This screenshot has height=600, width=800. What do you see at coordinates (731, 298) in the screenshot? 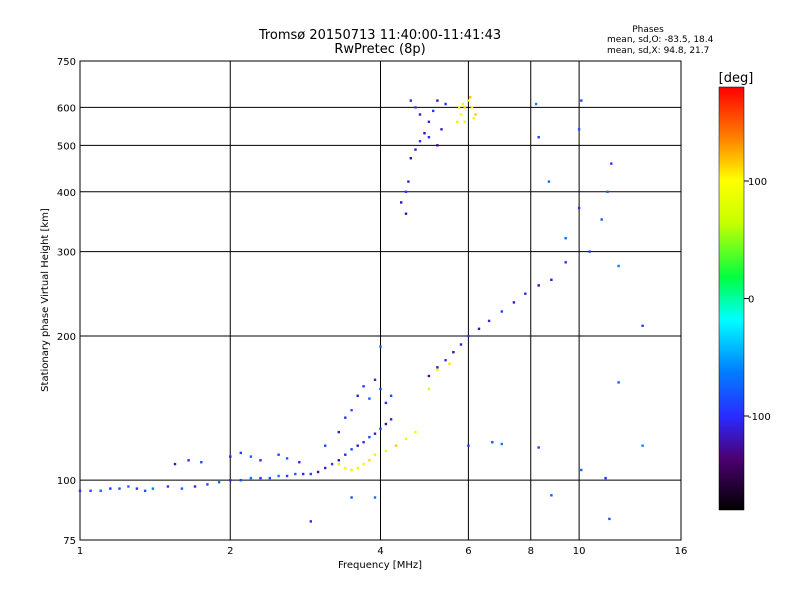
I see `colorbar` at bounding box center [731, 298].